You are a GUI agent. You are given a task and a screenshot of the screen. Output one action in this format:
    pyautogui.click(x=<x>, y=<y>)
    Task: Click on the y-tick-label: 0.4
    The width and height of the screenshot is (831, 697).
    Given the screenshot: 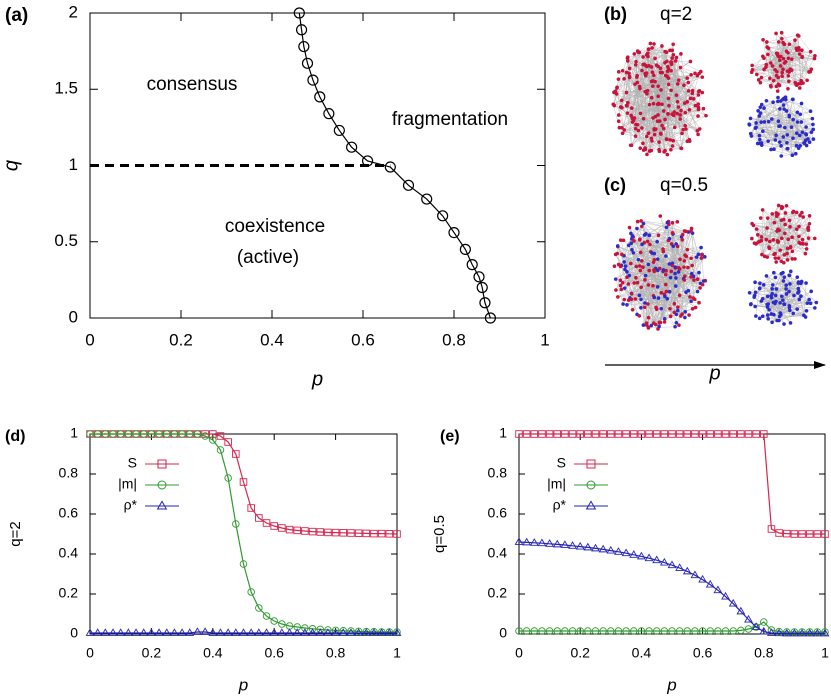 What is the action you would take?
    pyautogui.click(x=498, y=553)
    